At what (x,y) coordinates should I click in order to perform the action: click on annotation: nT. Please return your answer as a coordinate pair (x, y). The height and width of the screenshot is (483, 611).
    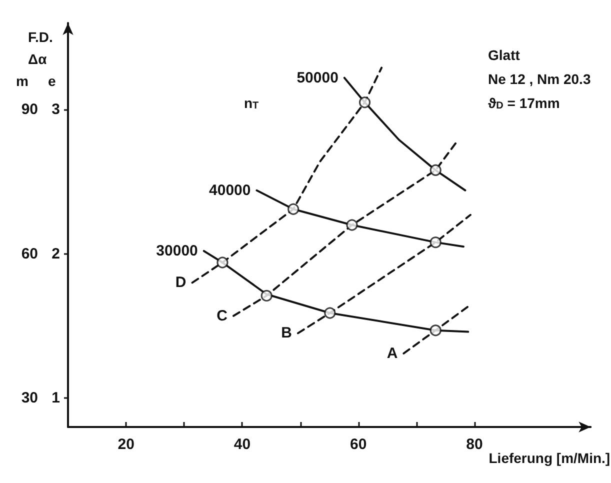
    Looking at the image, I should click on (251, 103).